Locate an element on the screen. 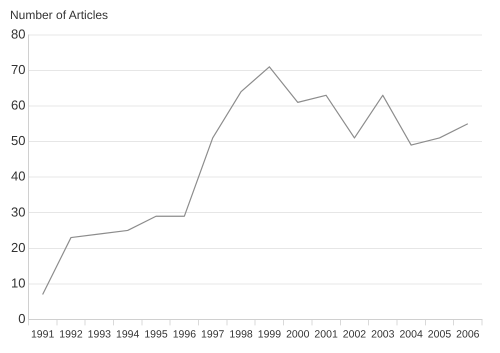  x-tick-label: 1991 is located at coordinates (42, 334).